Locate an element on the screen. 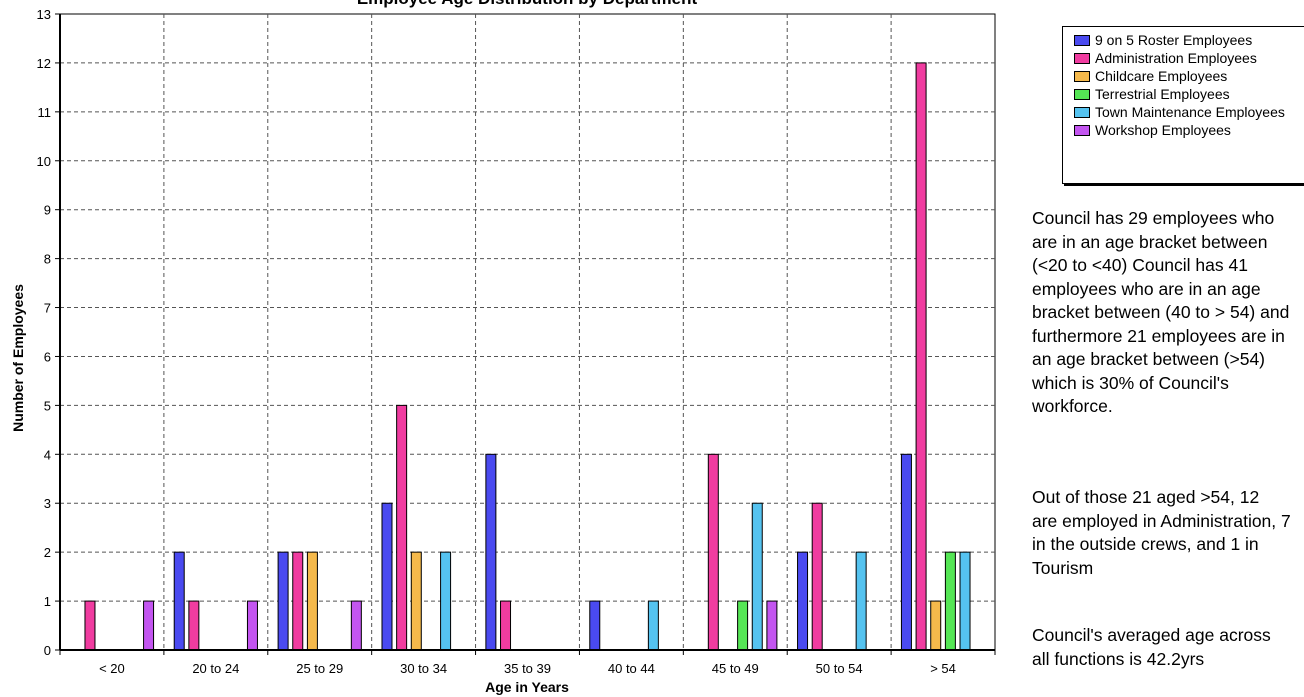 The image size is (1304, 697). y-tick-label: 5 is located at coordinates (47, 405).